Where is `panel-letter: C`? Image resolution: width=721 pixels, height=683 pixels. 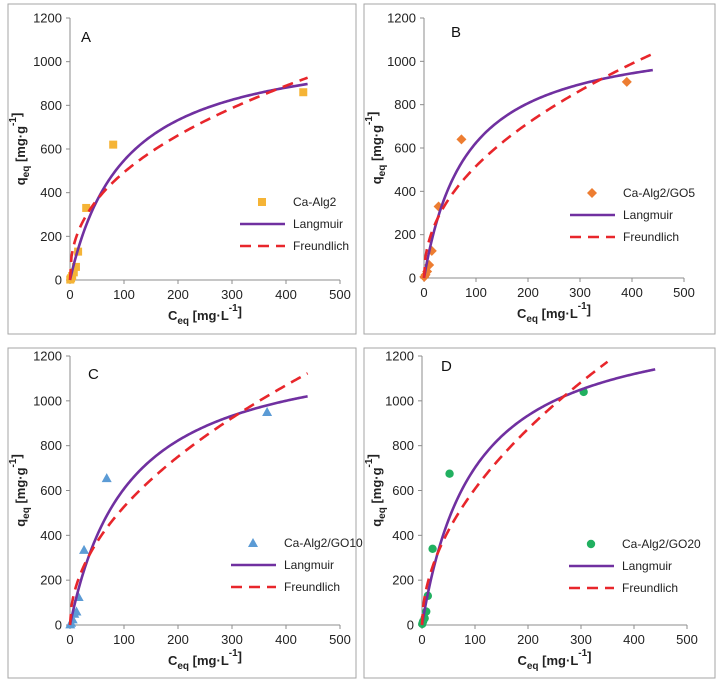
panel-letter: C is located at coordinates (93, 374).